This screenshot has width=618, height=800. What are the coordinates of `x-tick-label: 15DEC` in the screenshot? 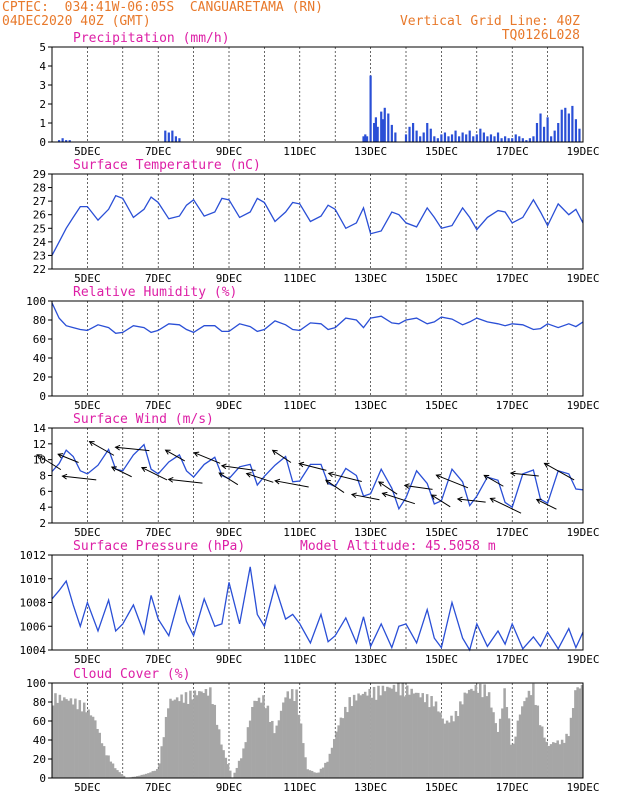 It's located at (441, 532).